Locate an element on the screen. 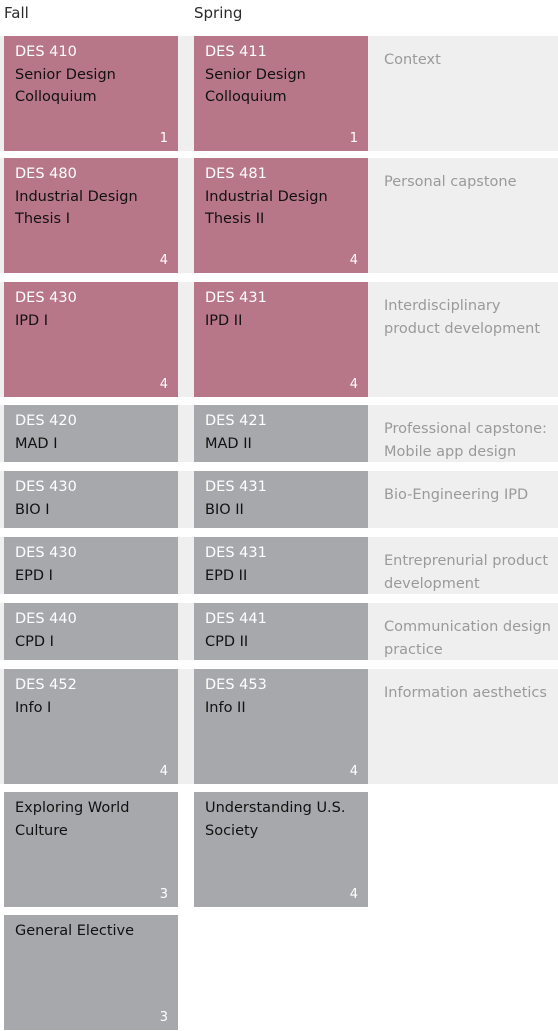  course-code: DES 481 is located at coordinates (236, 174).